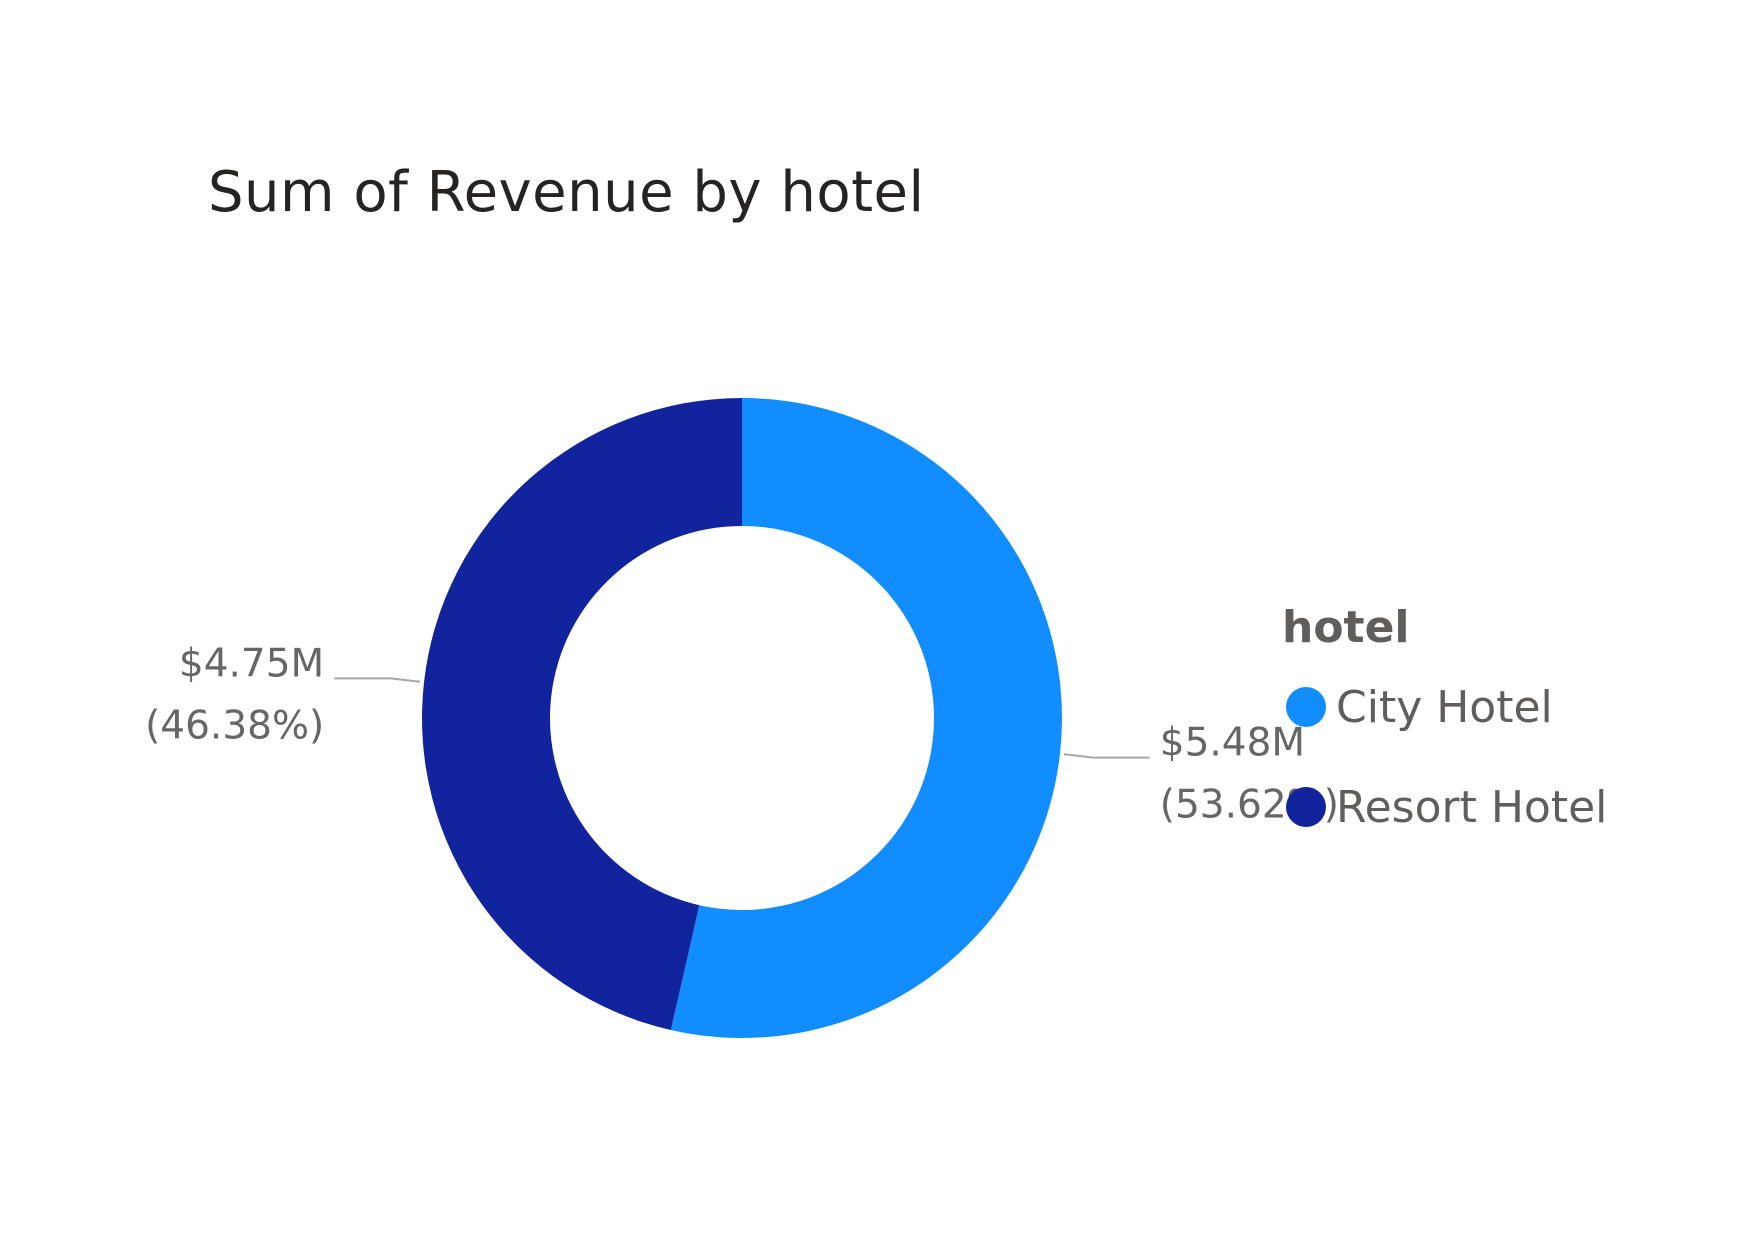 The width and height of the screenshot is (1748, 1240). I want to click on data-label-percent-resort-hotel: (46.38%), so click(234, 725).